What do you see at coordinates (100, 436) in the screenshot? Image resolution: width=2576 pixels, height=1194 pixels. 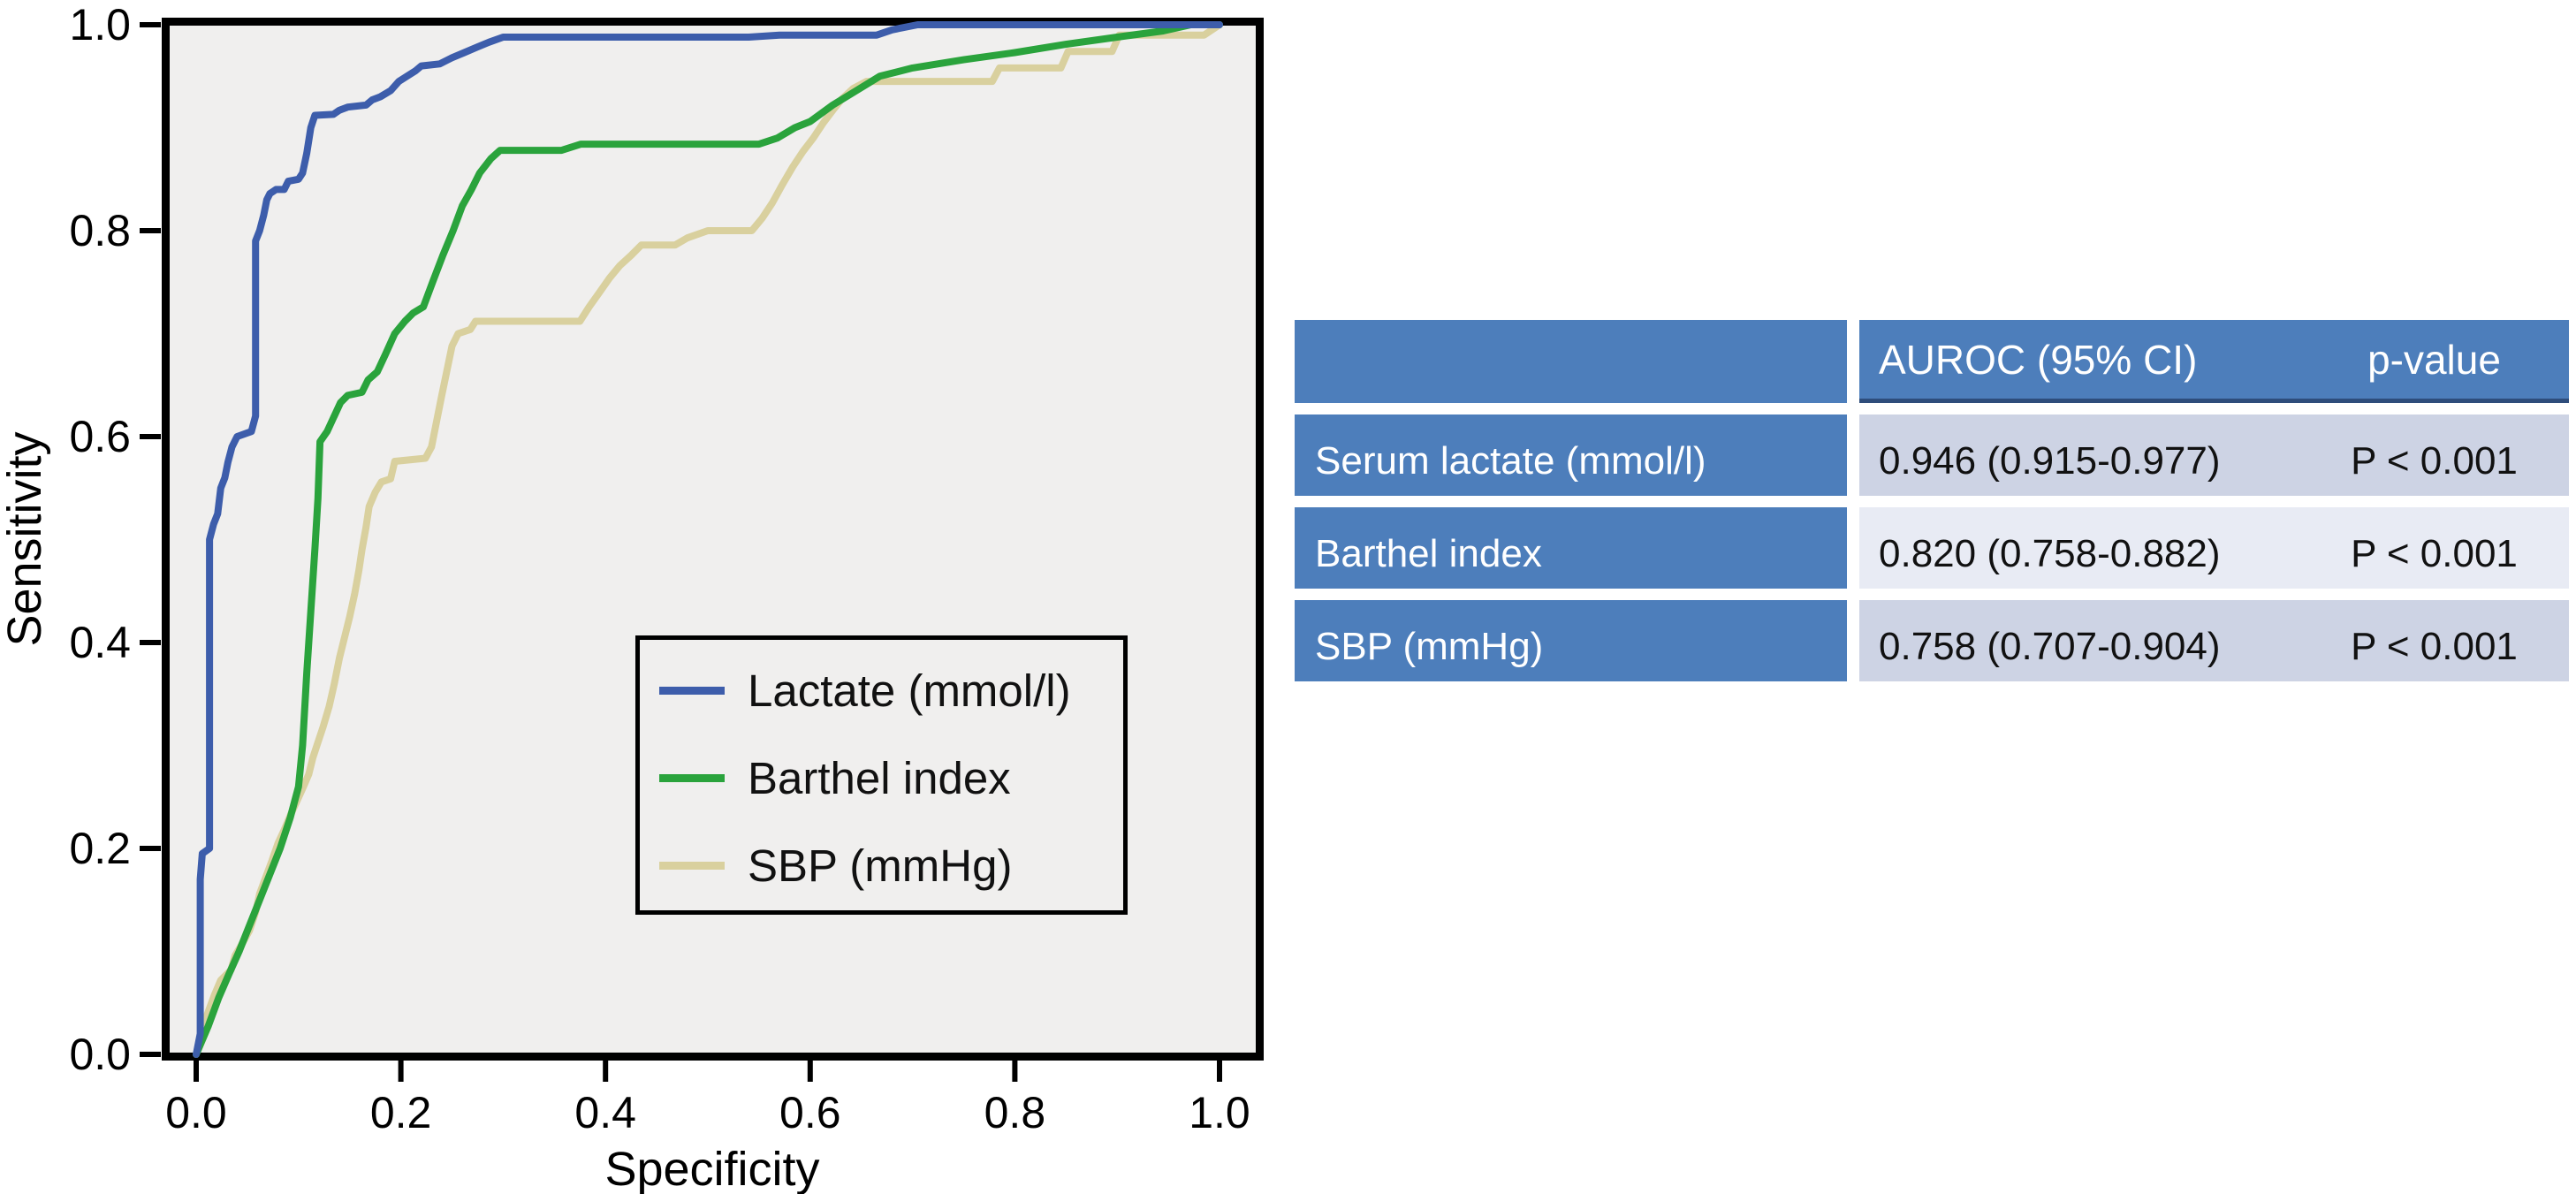 I see `y-tick-label: 0.6` at bounding box center [100, 436].